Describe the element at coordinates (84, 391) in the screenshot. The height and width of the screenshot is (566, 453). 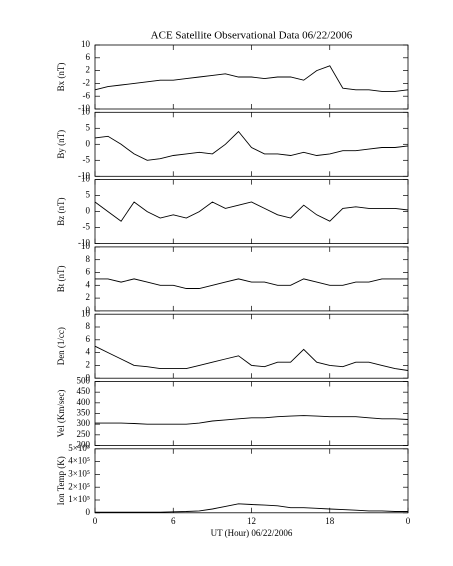
I see `y-tick-label: 450` at that location.